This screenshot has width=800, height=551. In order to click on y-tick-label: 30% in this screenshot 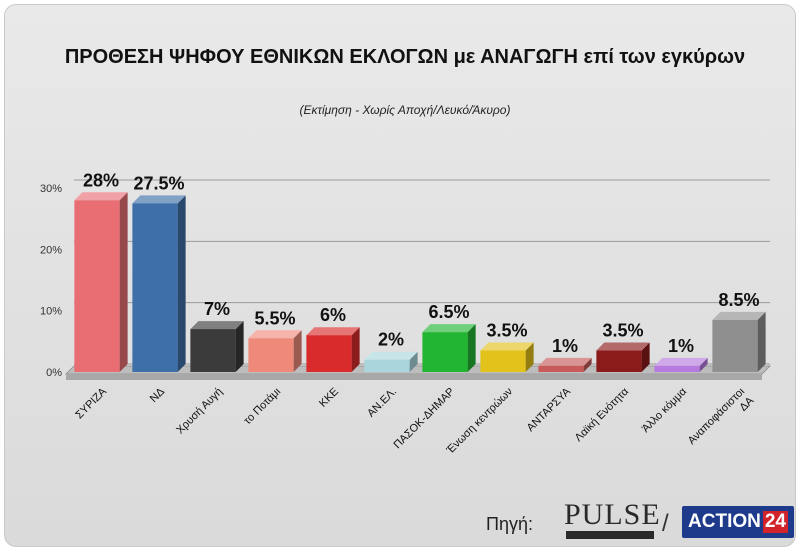, I will do `click(51, 189)`.